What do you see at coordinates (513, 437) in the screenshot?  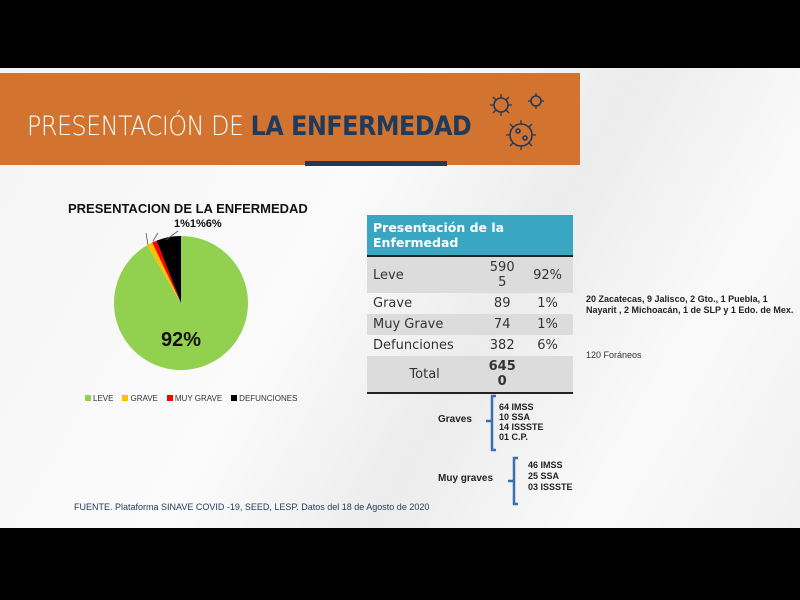 I see `graves-item: 01 C.P.` at bounding box center [513, 437].